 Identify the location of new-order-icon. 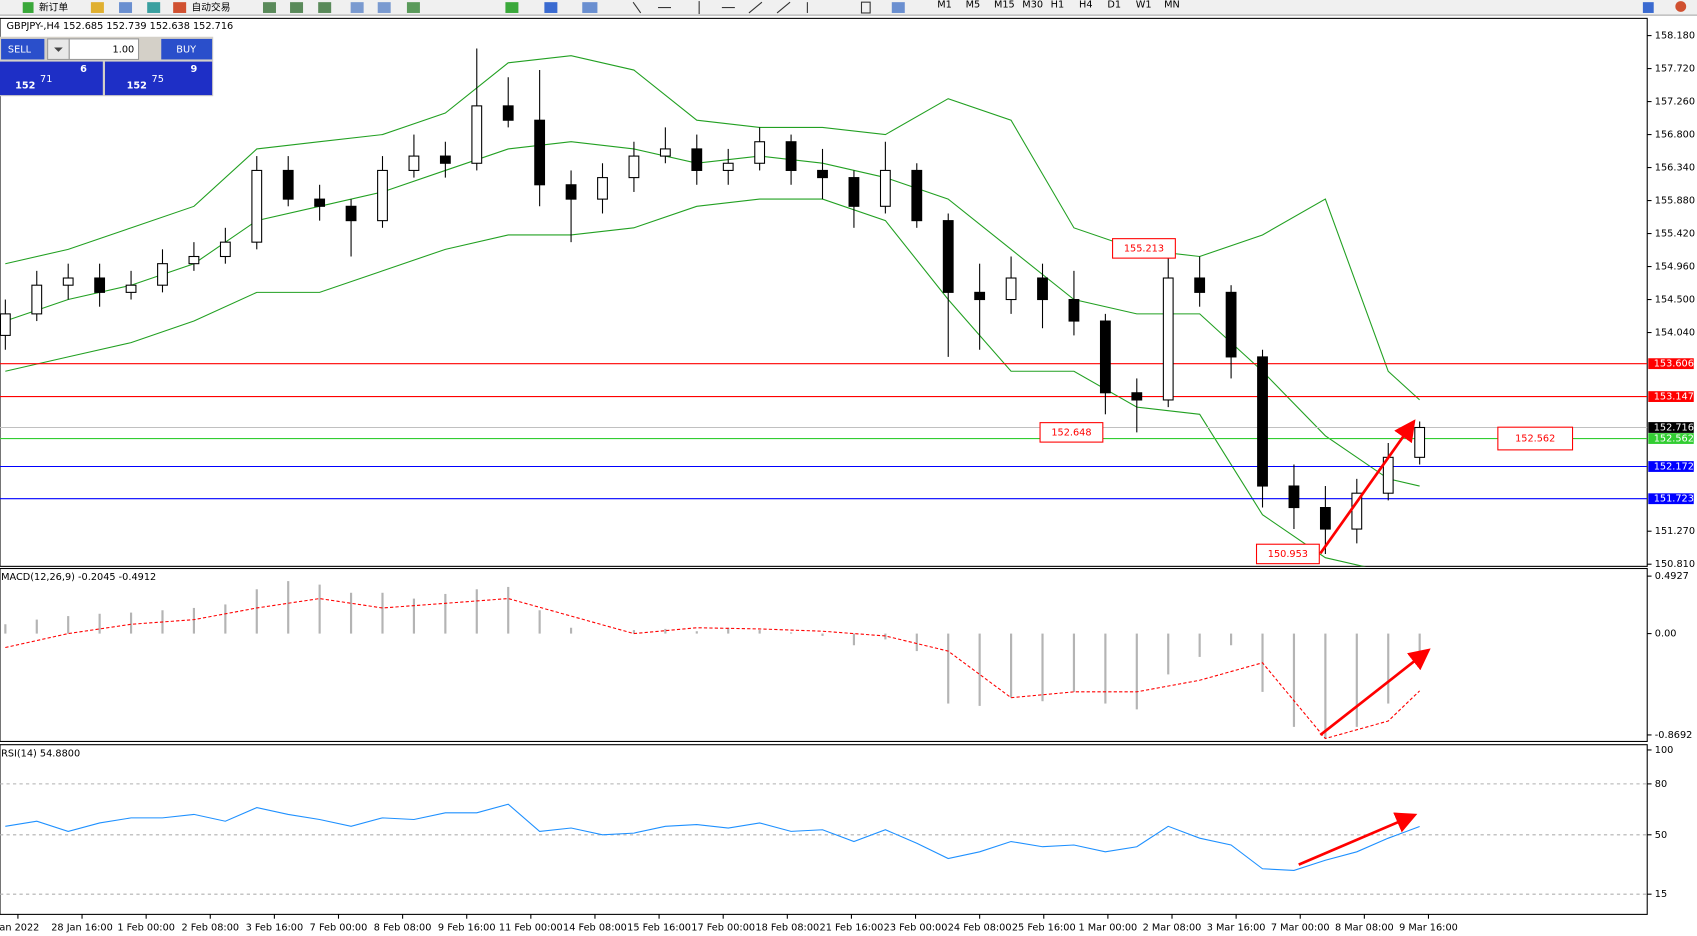
(28, 7).